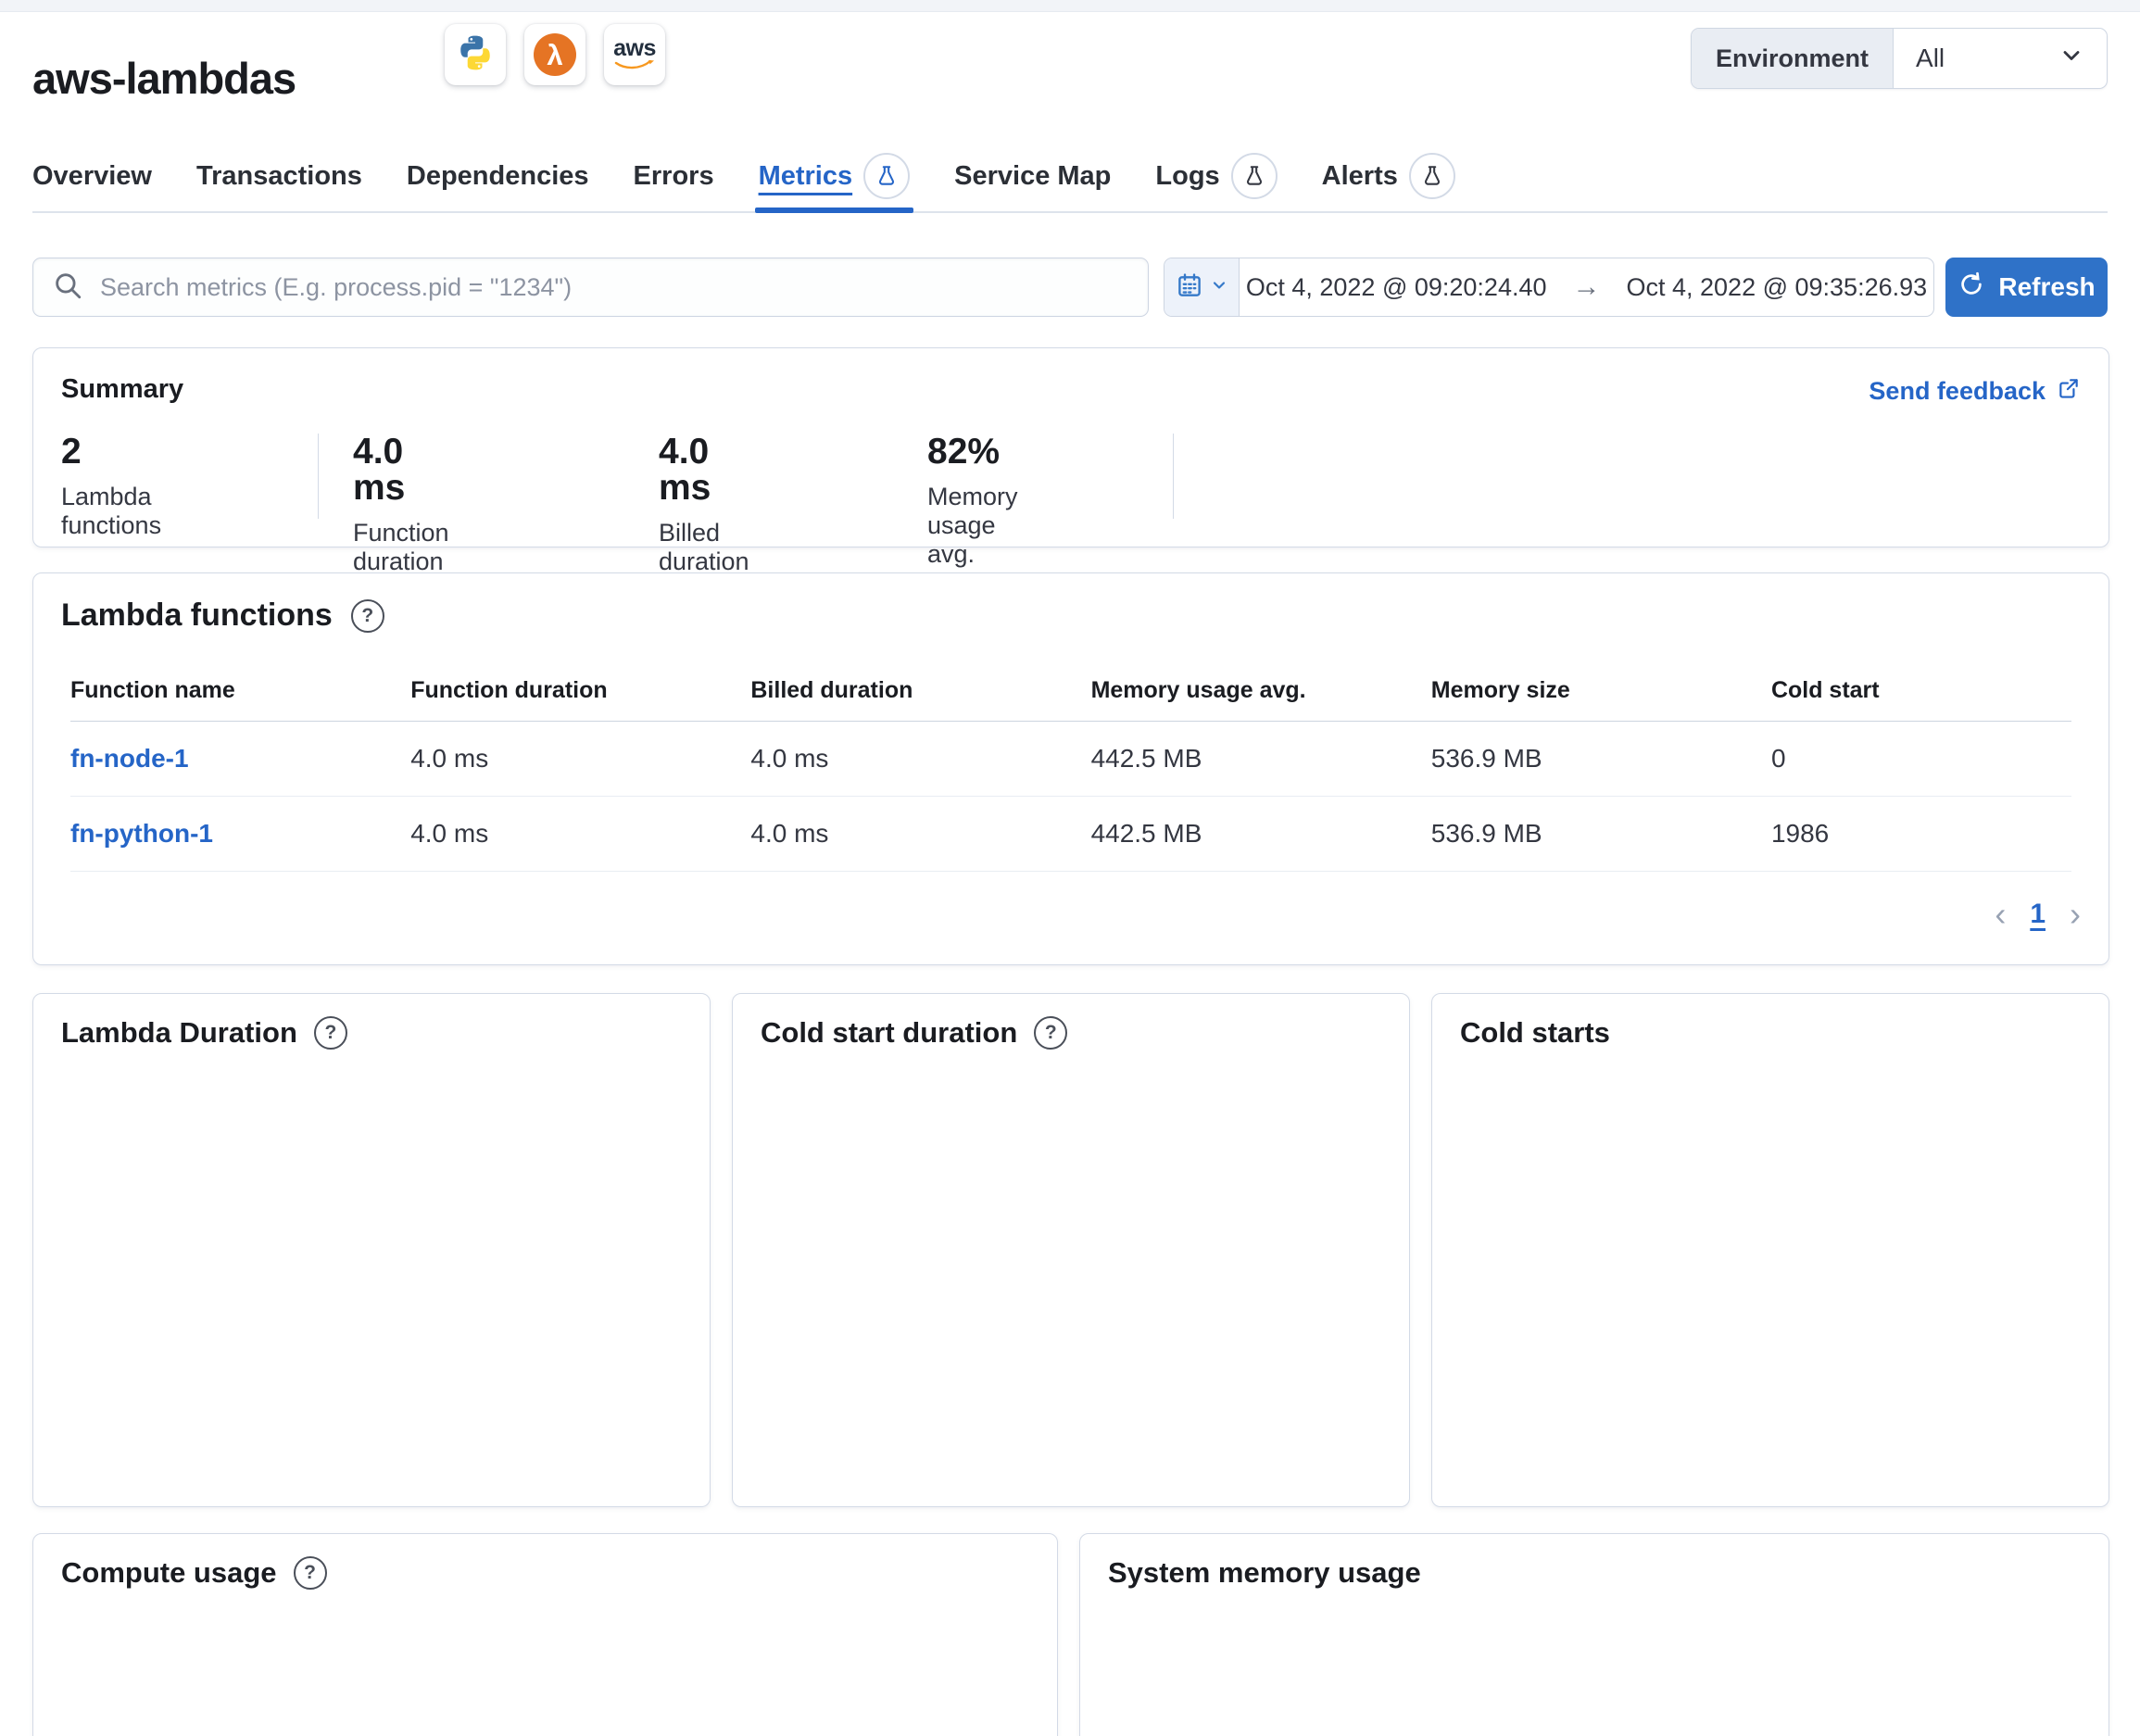 The width and height of the screenshot is (2140, 1736). Describe the element at coordinates (112, 511) in the screenshot. I see `stat-label: Lambda functions` at that location.